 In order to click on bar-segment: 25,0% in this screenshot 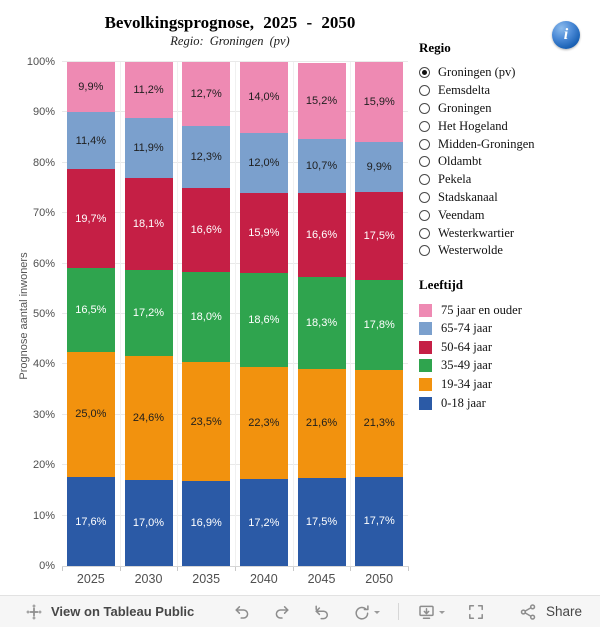, I will do `click(90, 414)`.